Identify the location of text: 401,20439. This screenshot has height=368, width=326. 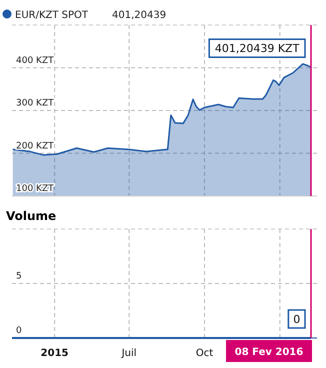
(139, 15).